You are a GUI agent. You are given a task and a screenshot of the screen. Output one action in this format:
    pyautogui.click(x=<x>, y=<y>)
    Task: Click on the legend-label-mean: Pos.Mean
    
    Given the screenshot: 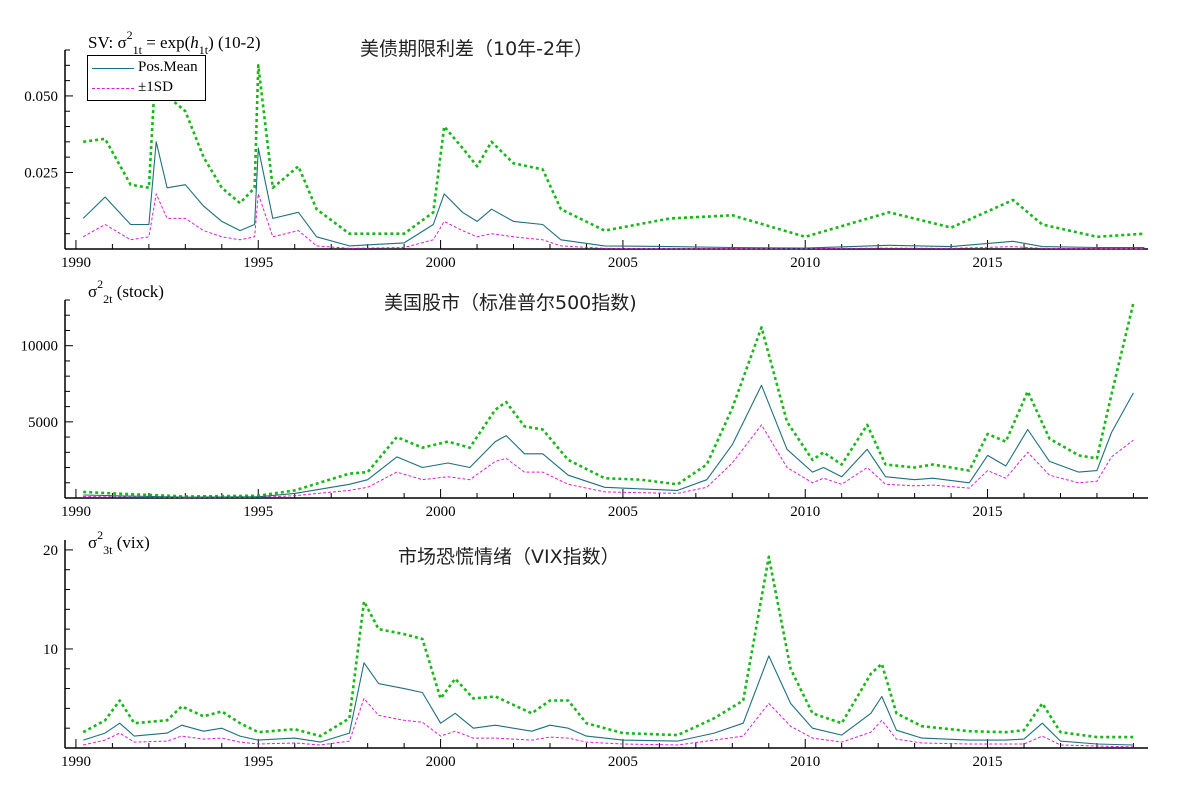 What is the action you would take?
    pyautogui.click(x=168, y=67)
    